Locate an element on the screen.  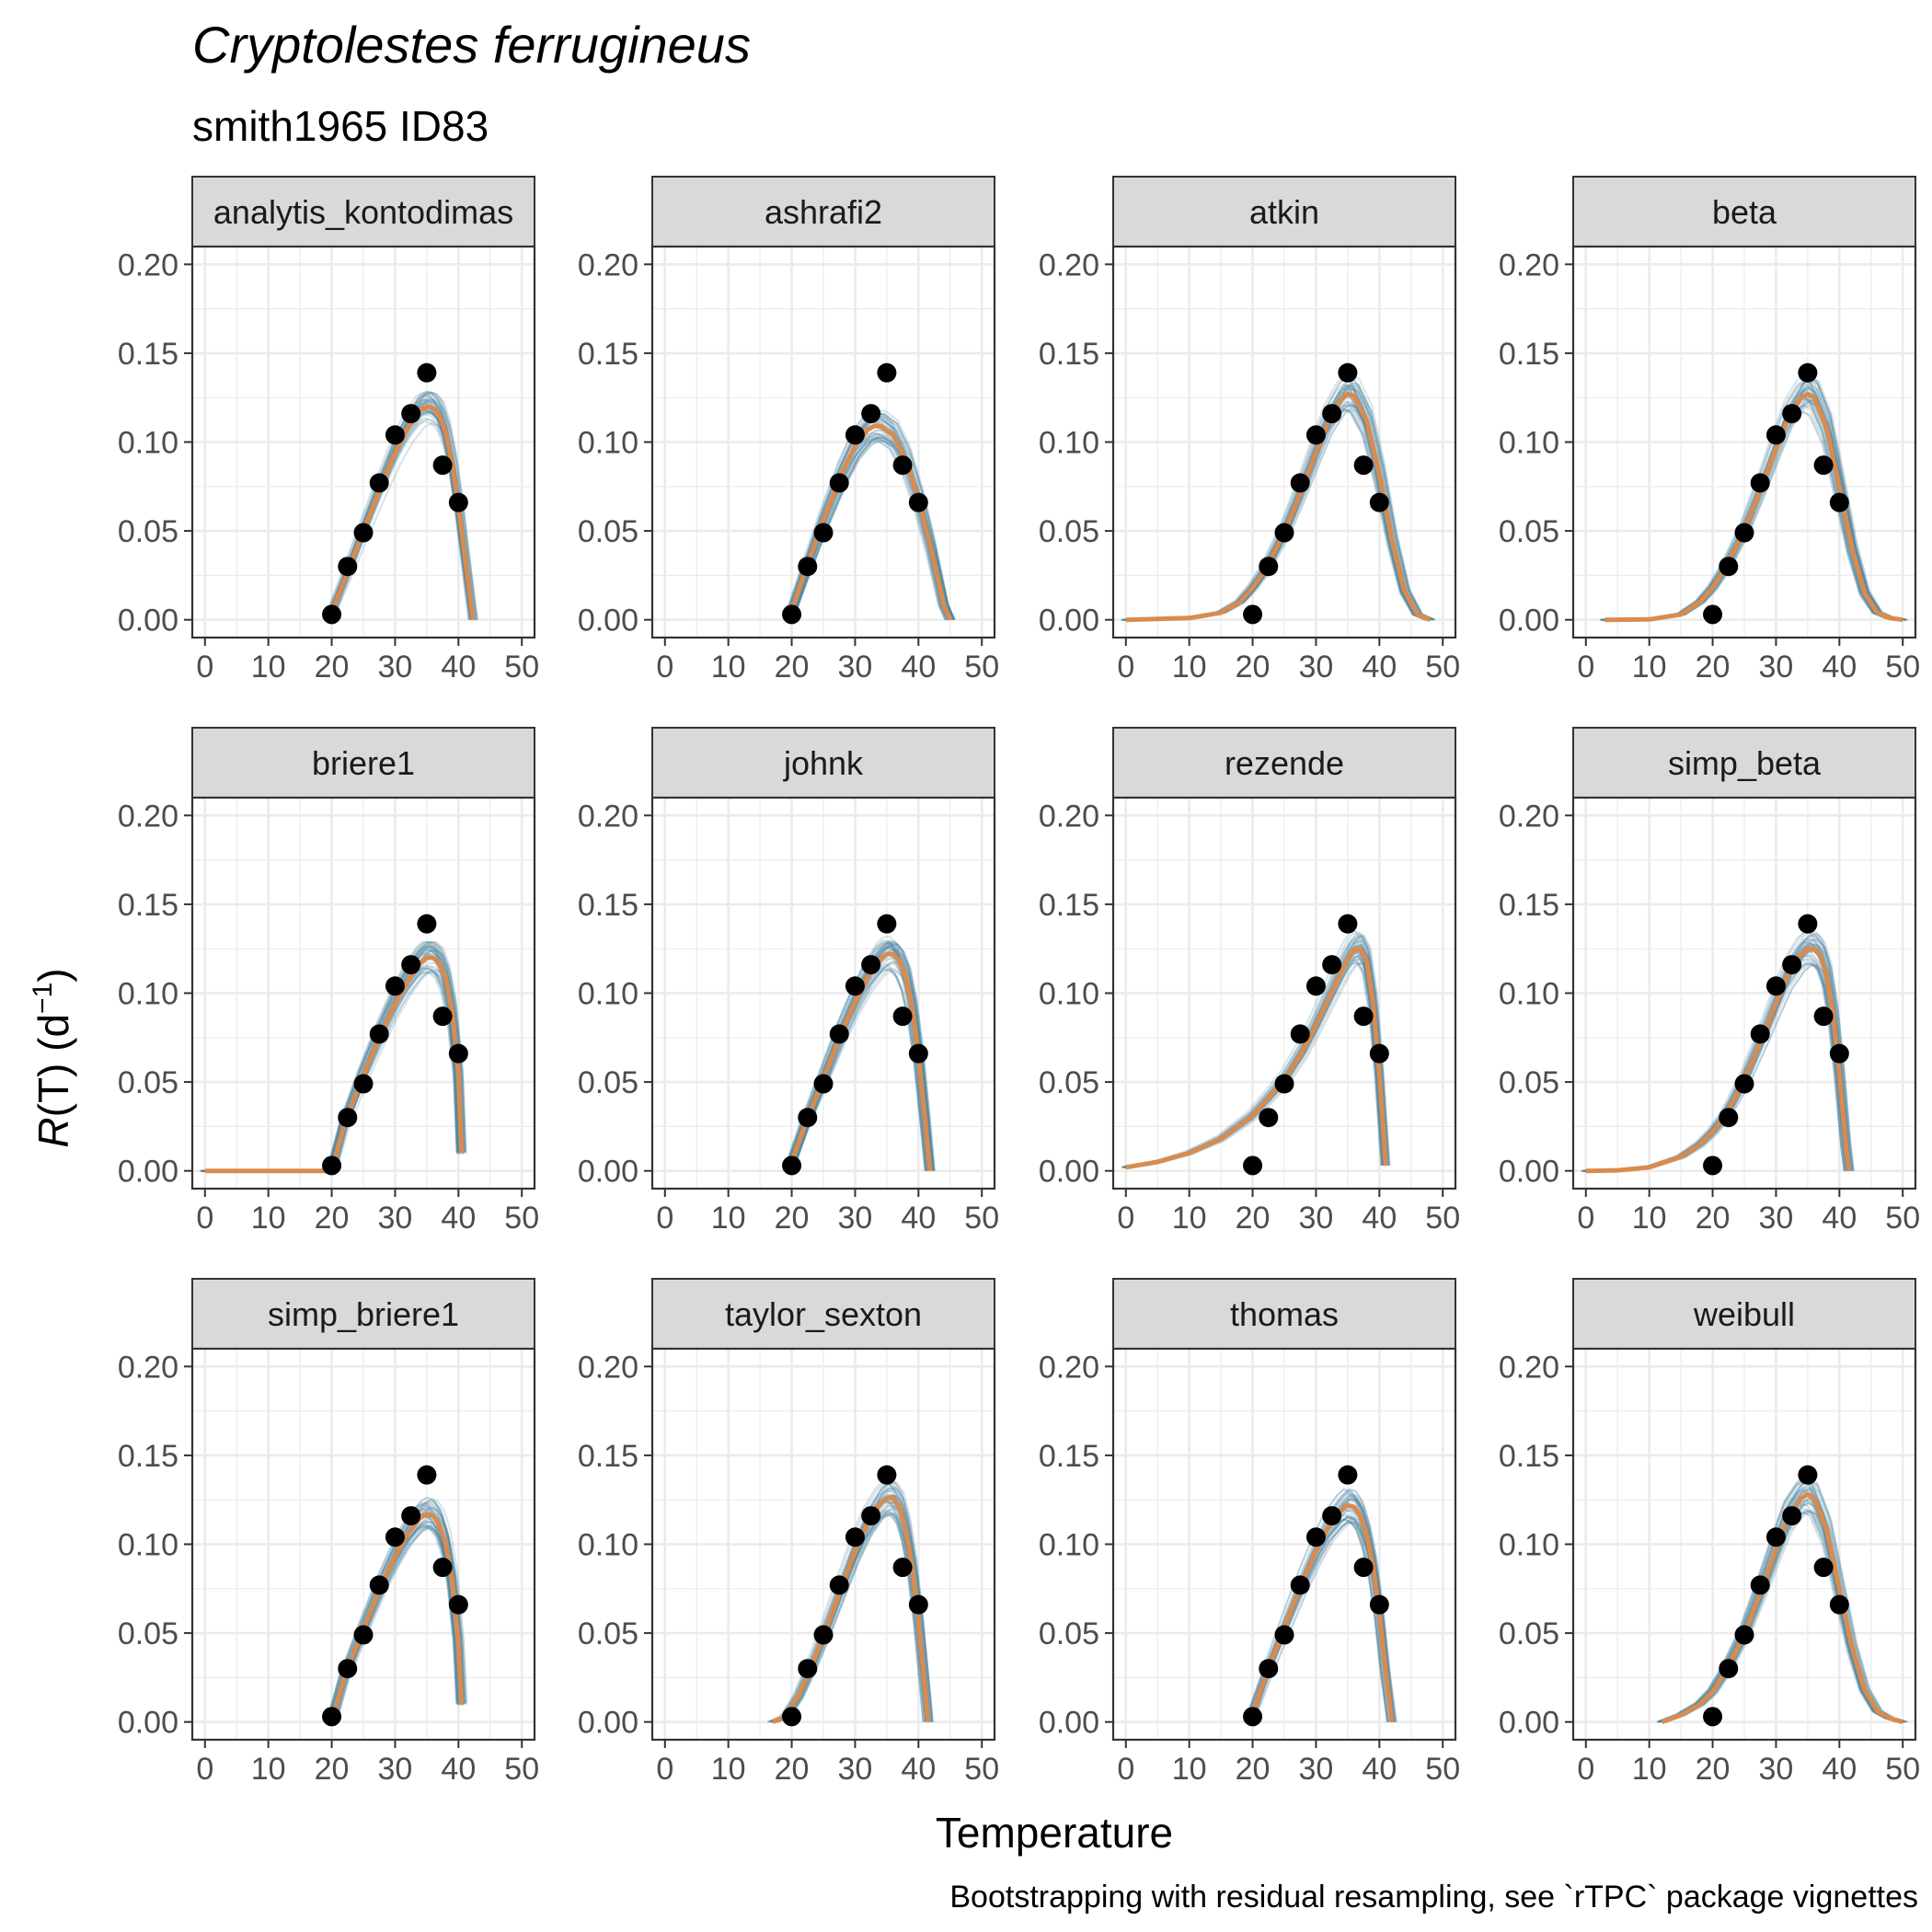
facet-strip-label: briere1 is located at coordinates (363, 763).